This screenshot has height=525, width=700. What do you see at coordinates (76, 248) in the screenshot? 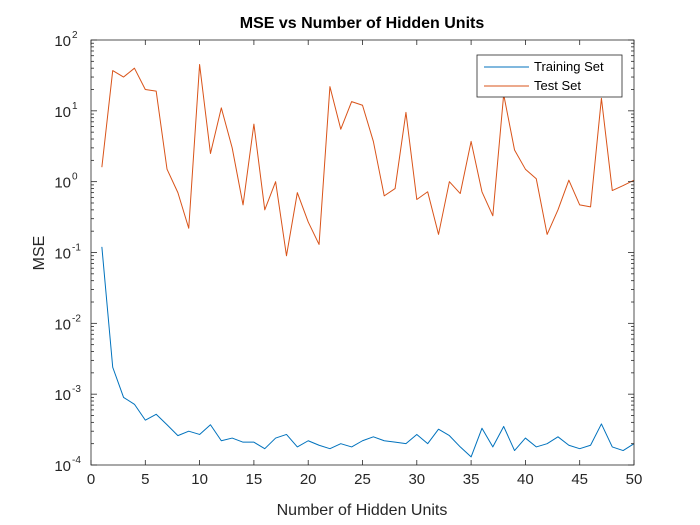
I see `y-tick-exponent: -1` at bounding box center [76, 248].